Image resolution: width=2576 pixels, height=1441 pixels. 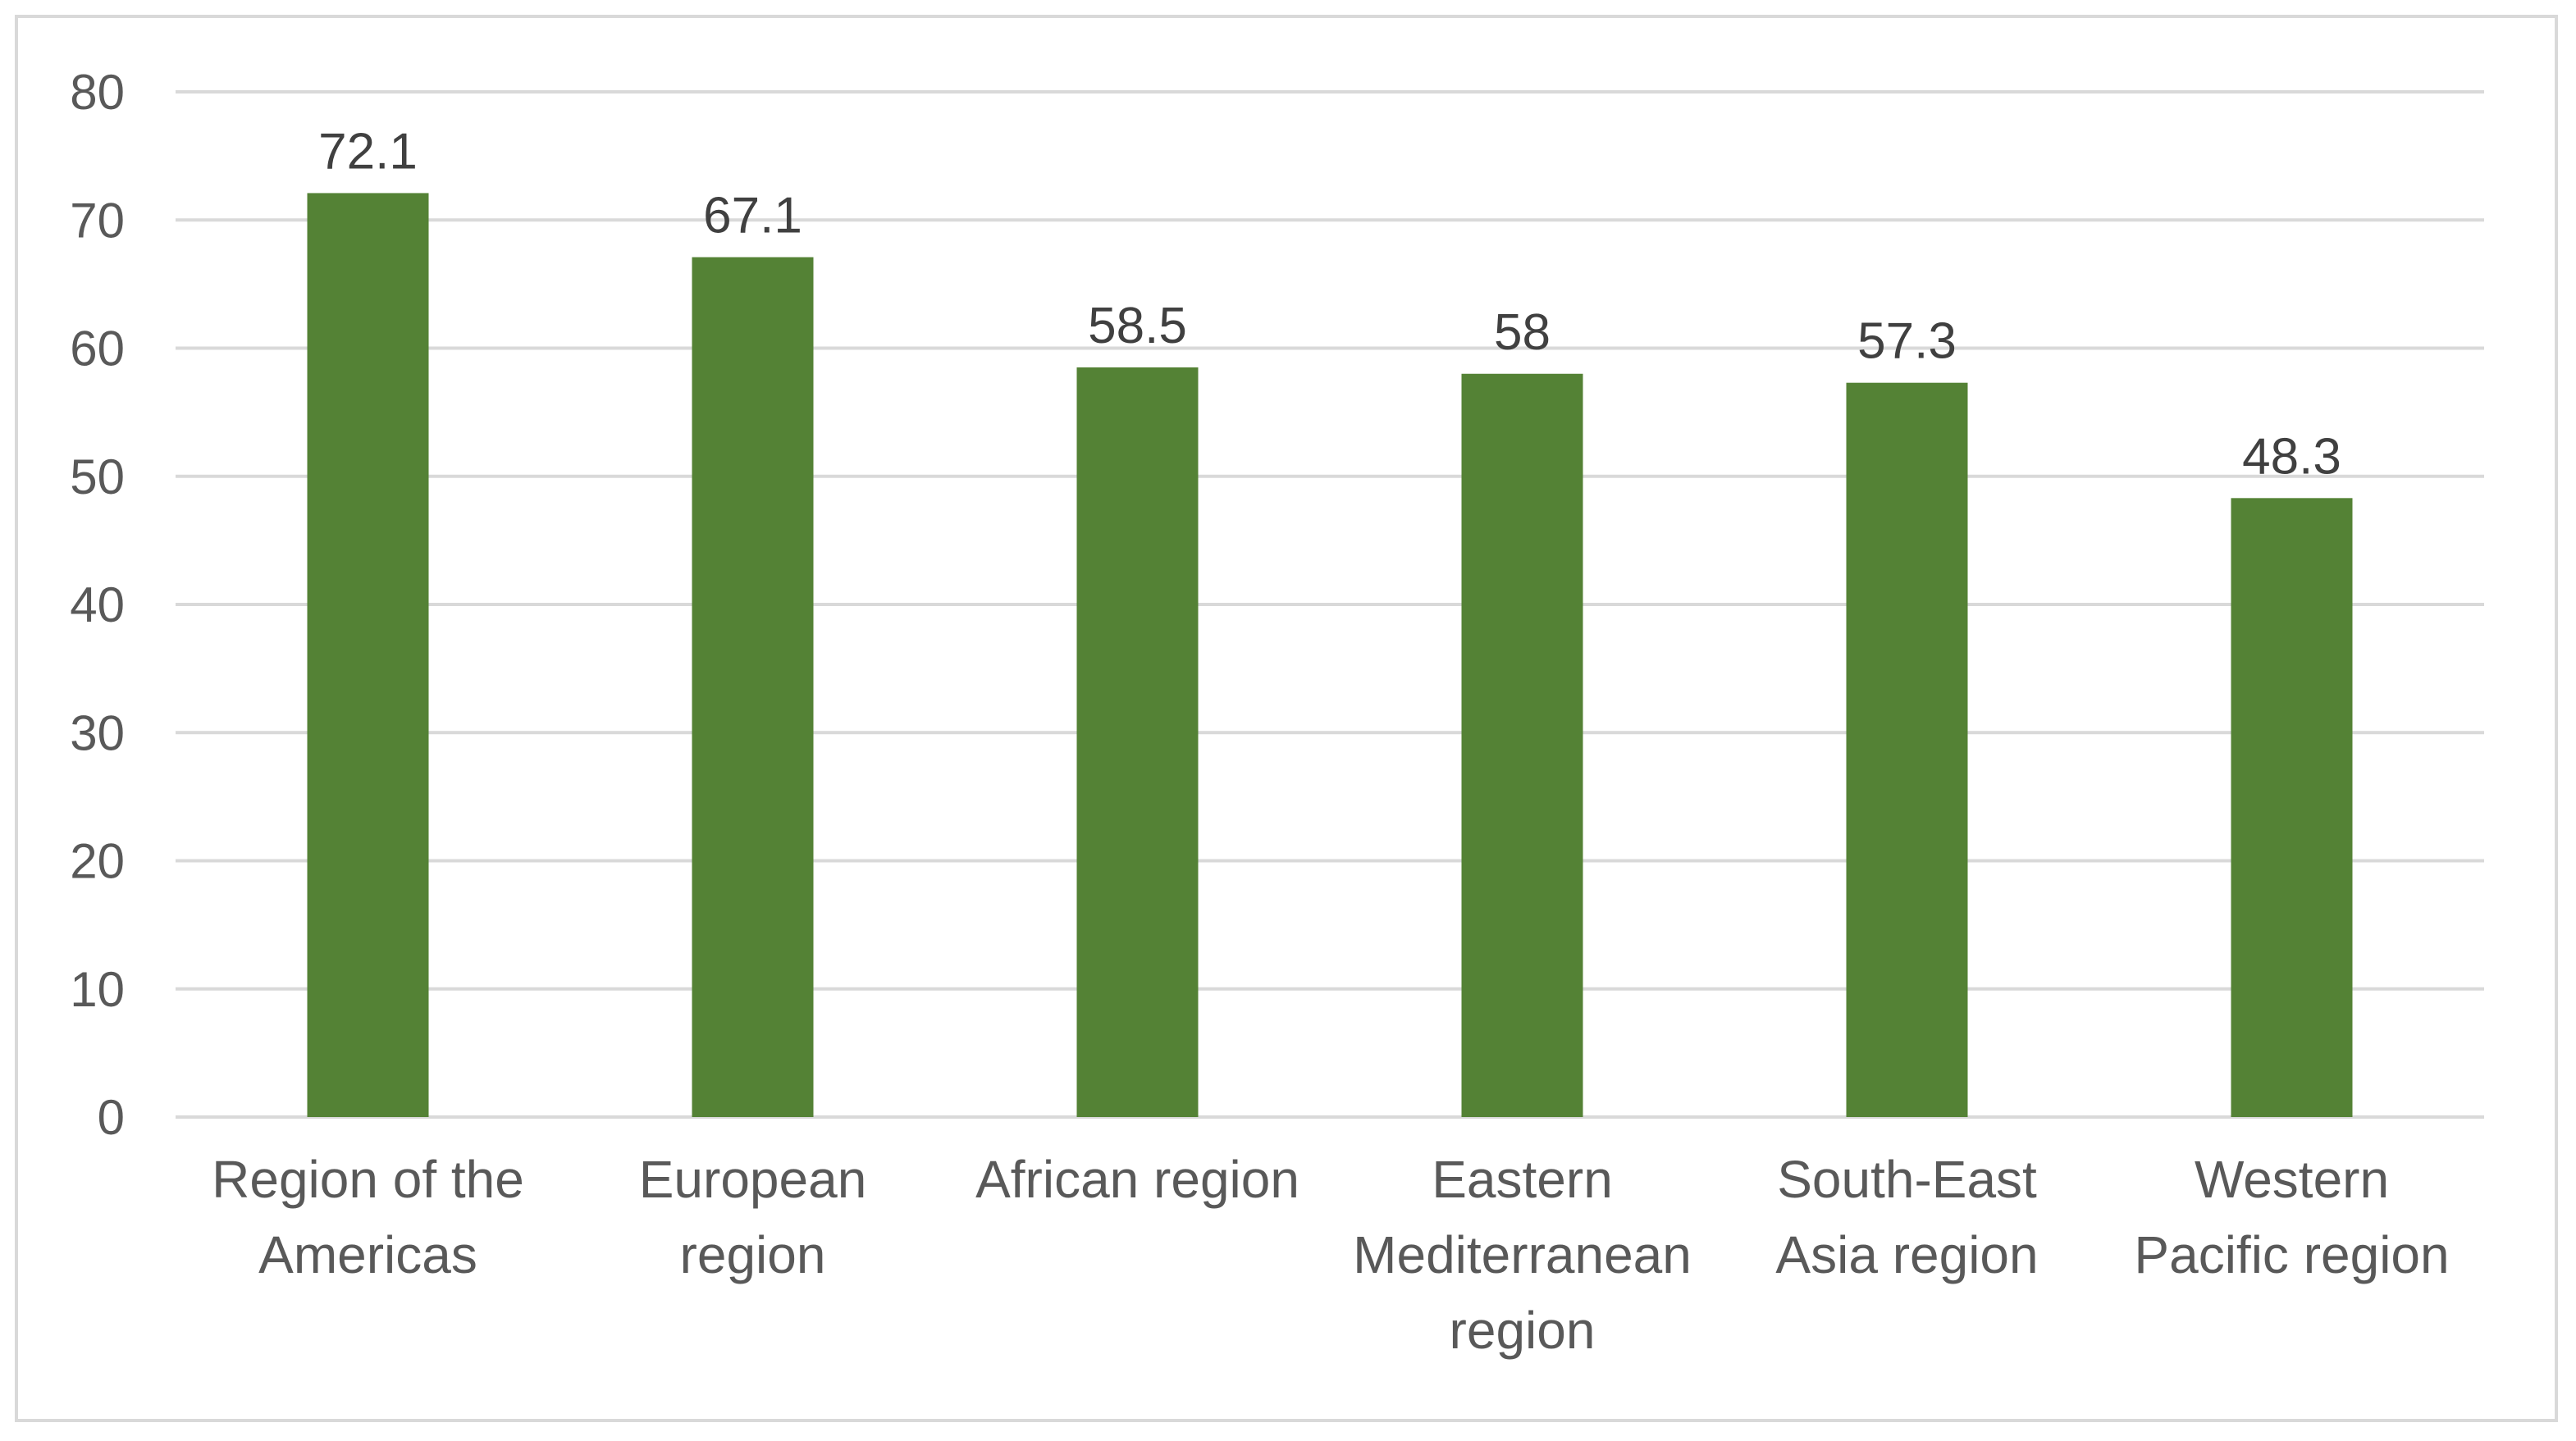 What do you see at coordinates (1523, 332) in the screenshot?
I see `data-label: 58` at bounding box center [1523, 332].